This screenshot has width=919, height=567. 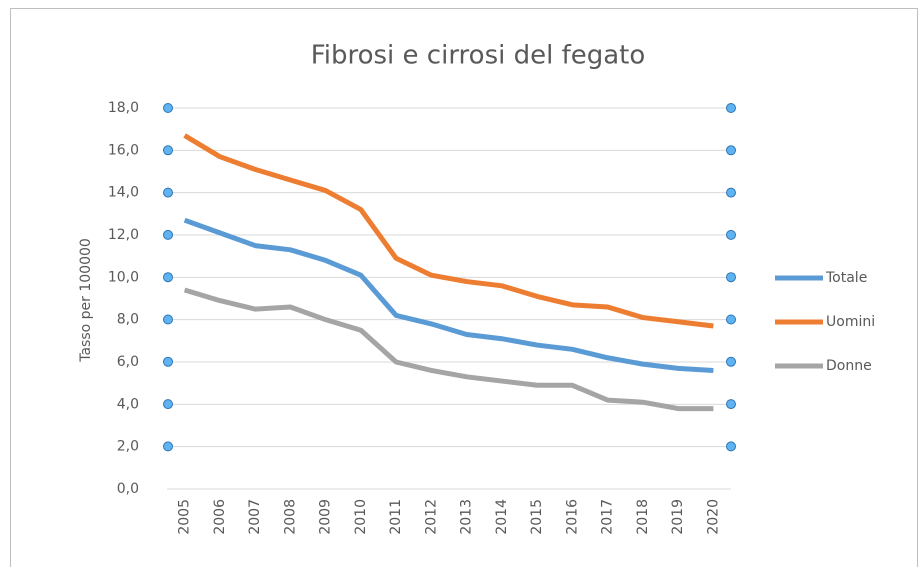 What do you see at coordinates (467, 517) in the screenshot?
I see `x-tick-label: 2013` at bounding box center [467, 517].